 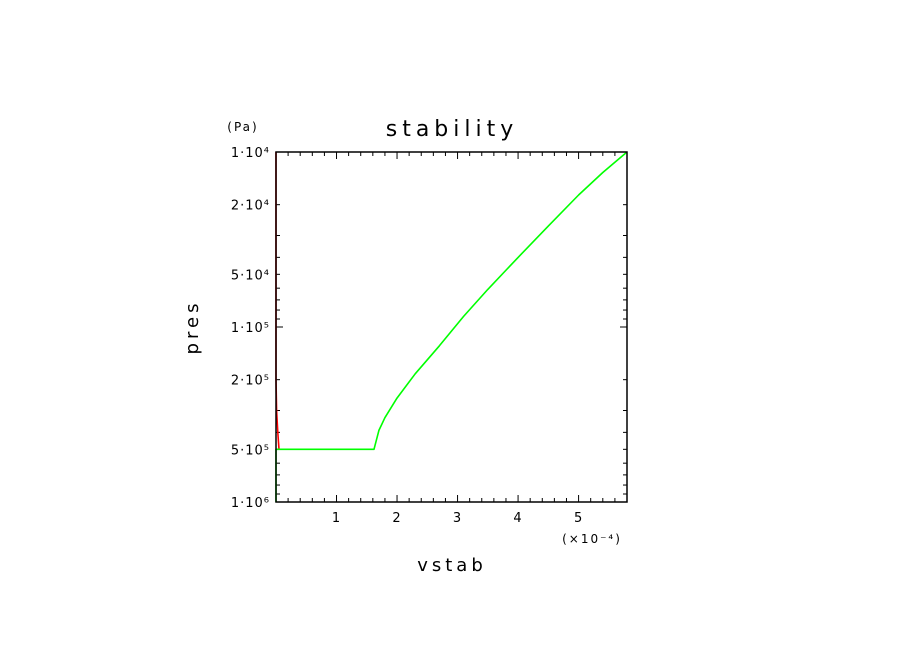 I want to click on x-tick-label: 2, so click(x=396, y=518).